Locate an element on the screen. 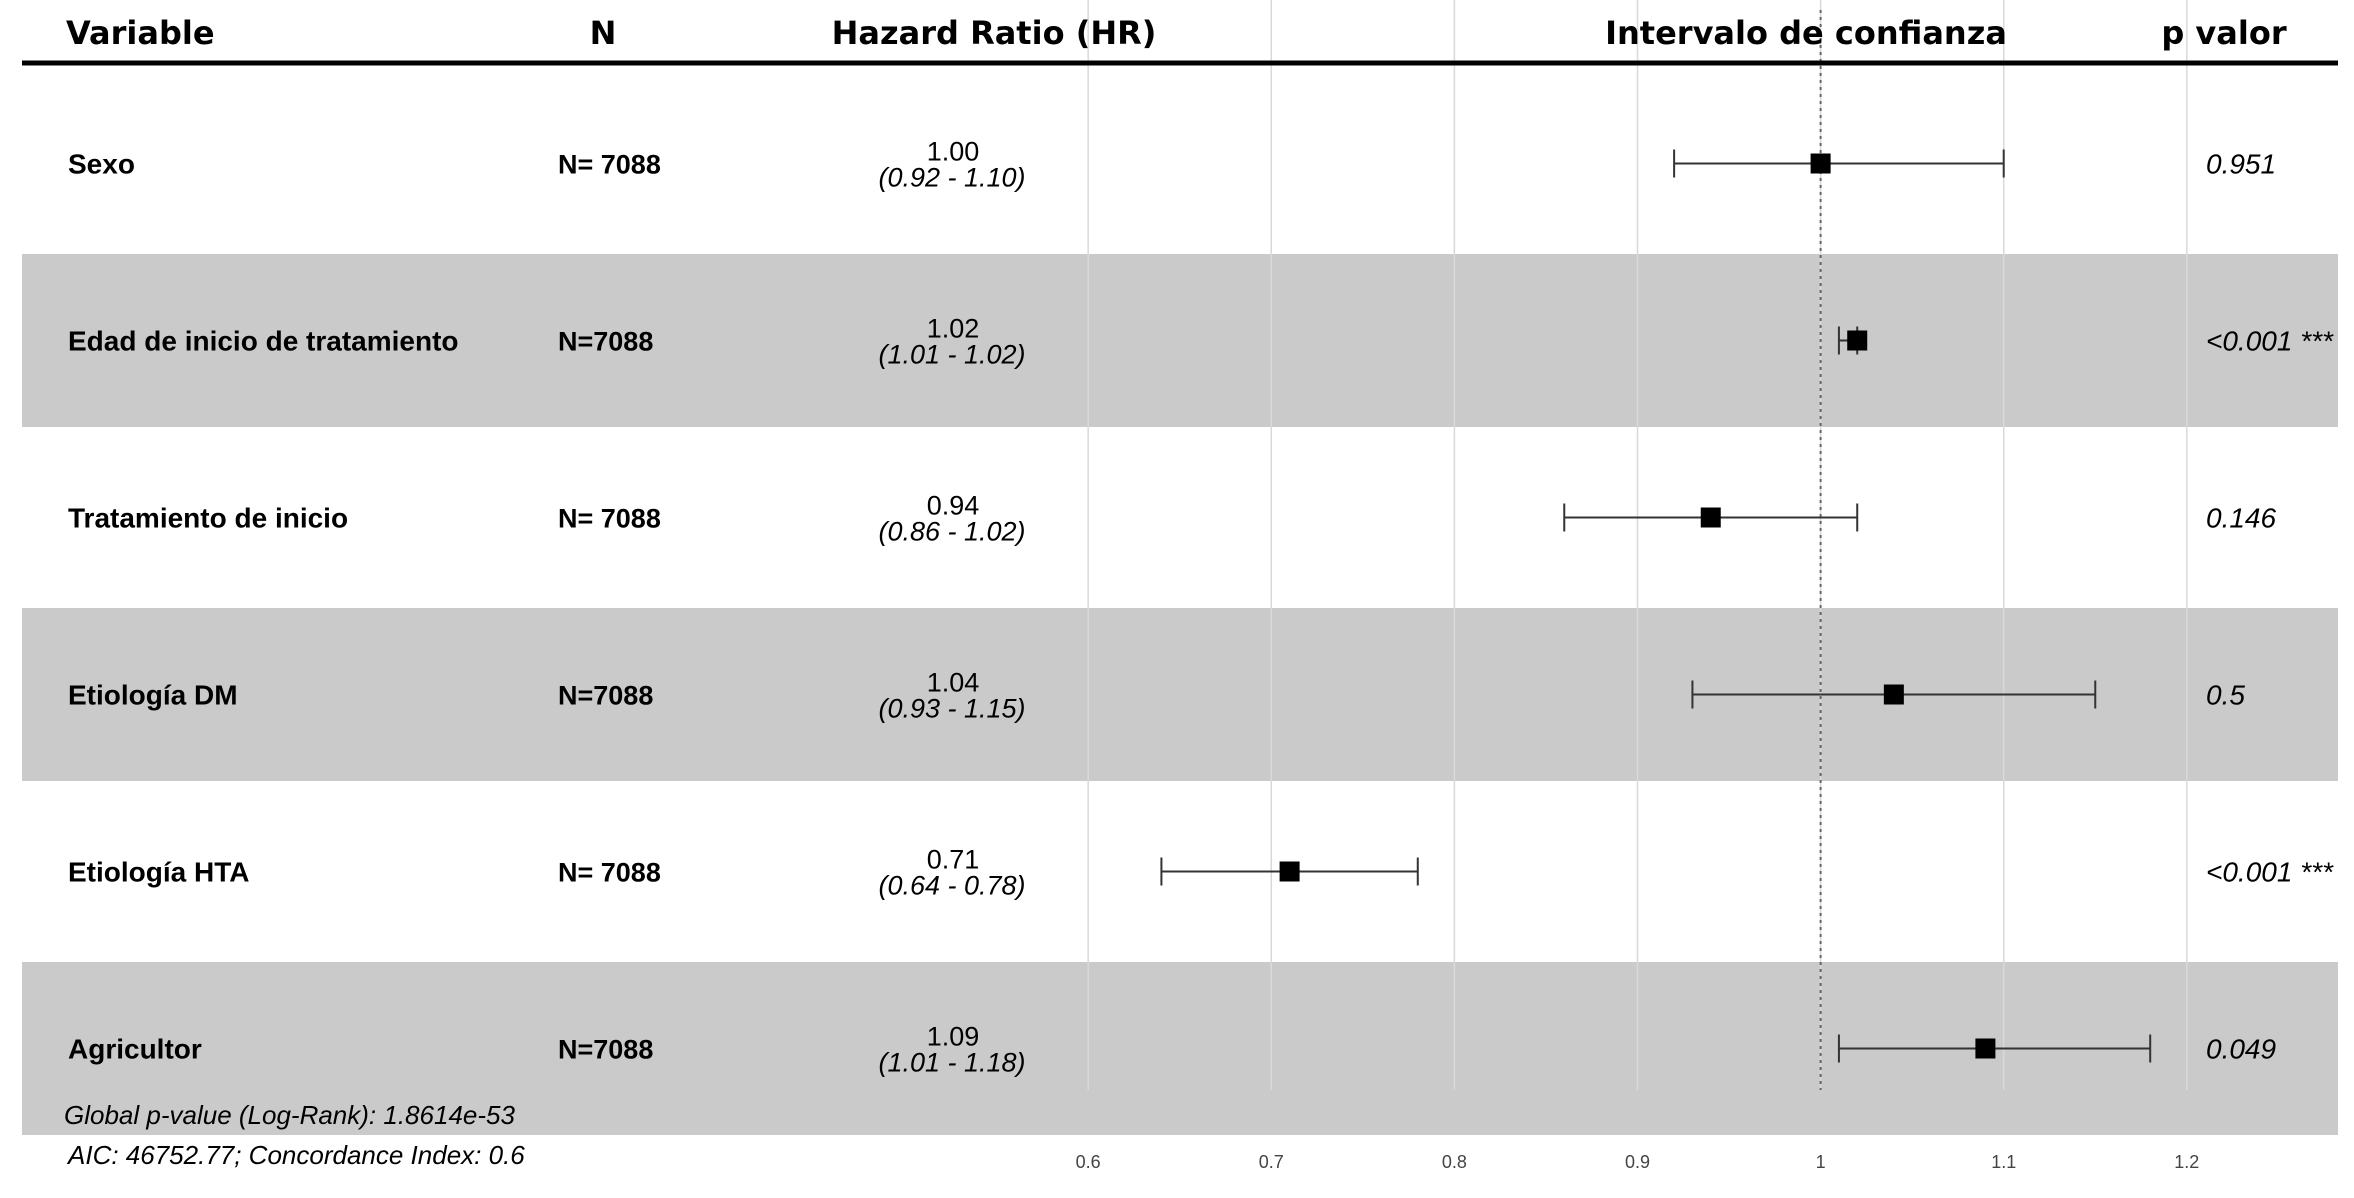 This screenshot has width=2354, height=1198. x-axis-ticks: 0.6 0.7 0.8 0.9 1 1.1 1.2 is located at coordinates (1638, 1162).